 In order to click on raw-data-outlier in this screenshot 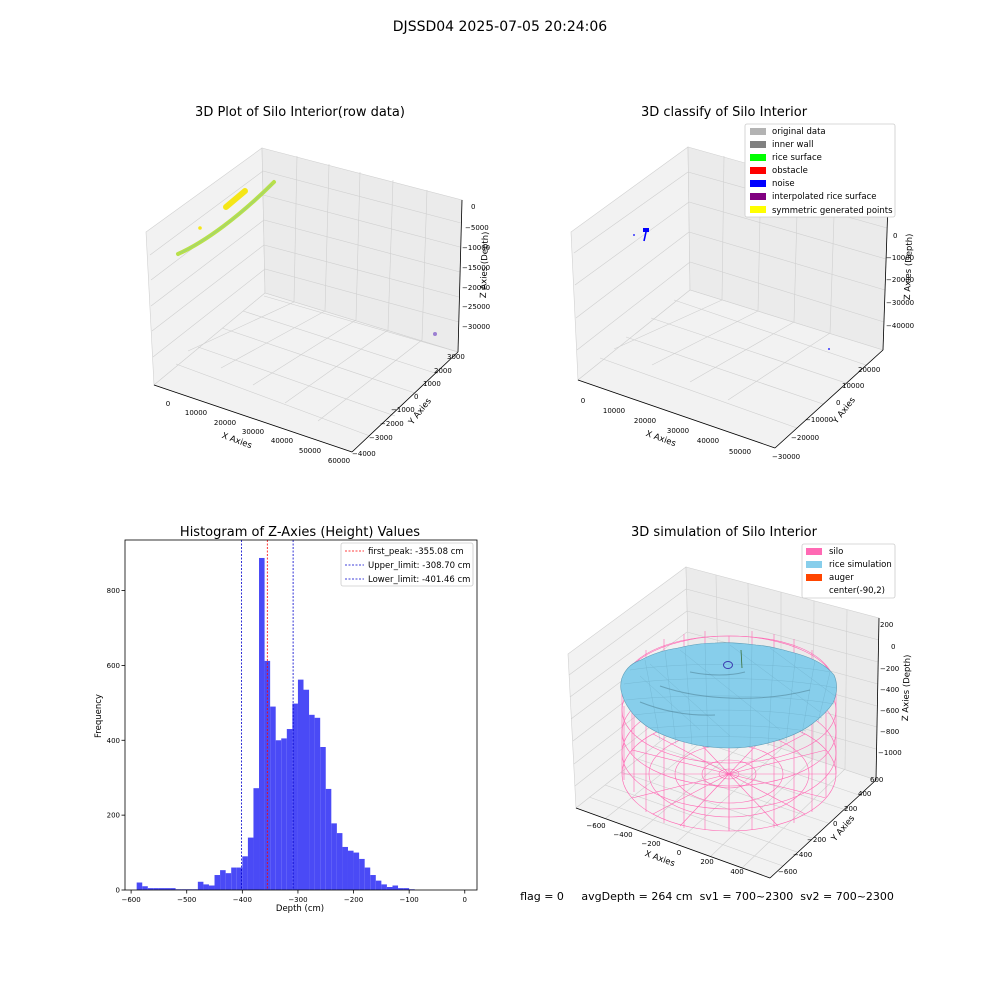, I will do `click(435, 334)`.